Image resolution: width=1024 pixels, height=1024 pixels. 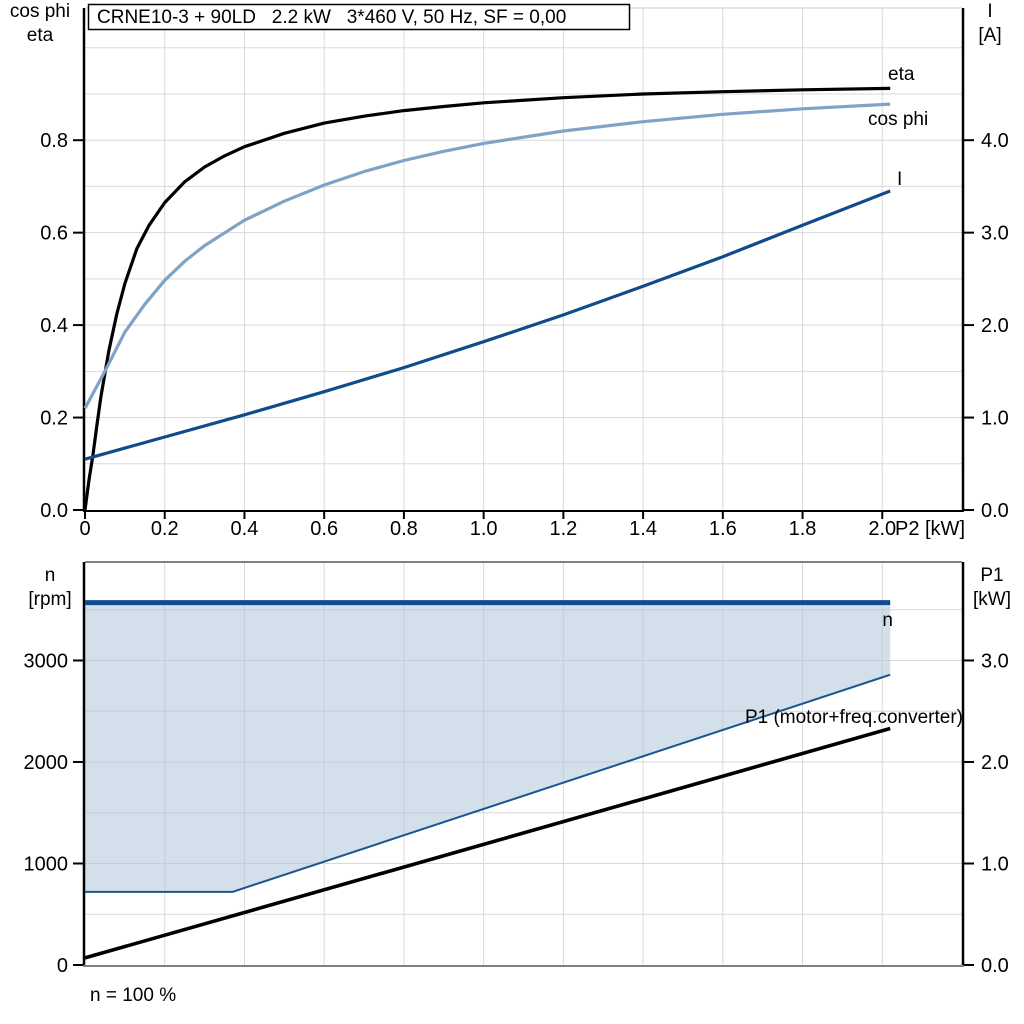 I want to click on x-tick-label: 0, so click(x=84, y=529).